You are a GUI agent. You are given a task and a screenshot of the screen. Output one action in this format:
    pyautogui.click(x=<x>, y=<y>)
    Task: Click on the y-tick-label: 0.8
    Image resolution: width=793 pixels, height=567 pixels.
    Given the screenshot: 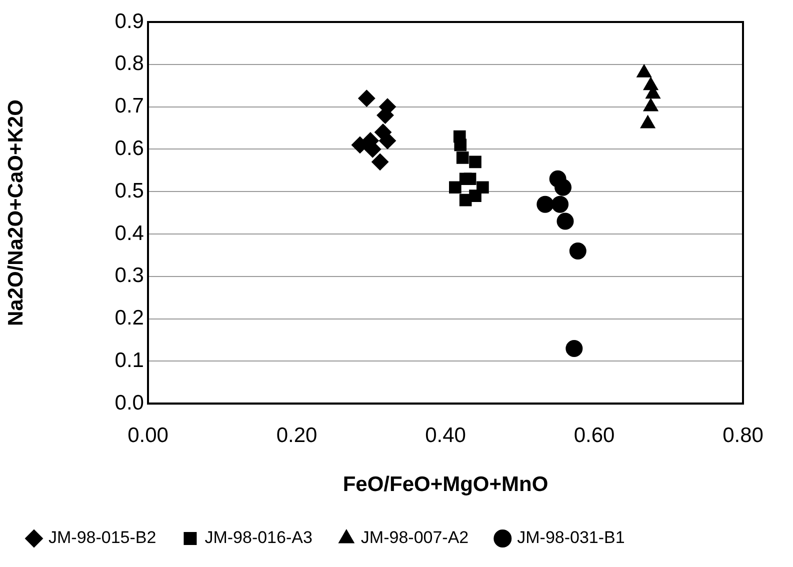 What is the action you would take?
    pyautogui.click(x=129, y=64)
    